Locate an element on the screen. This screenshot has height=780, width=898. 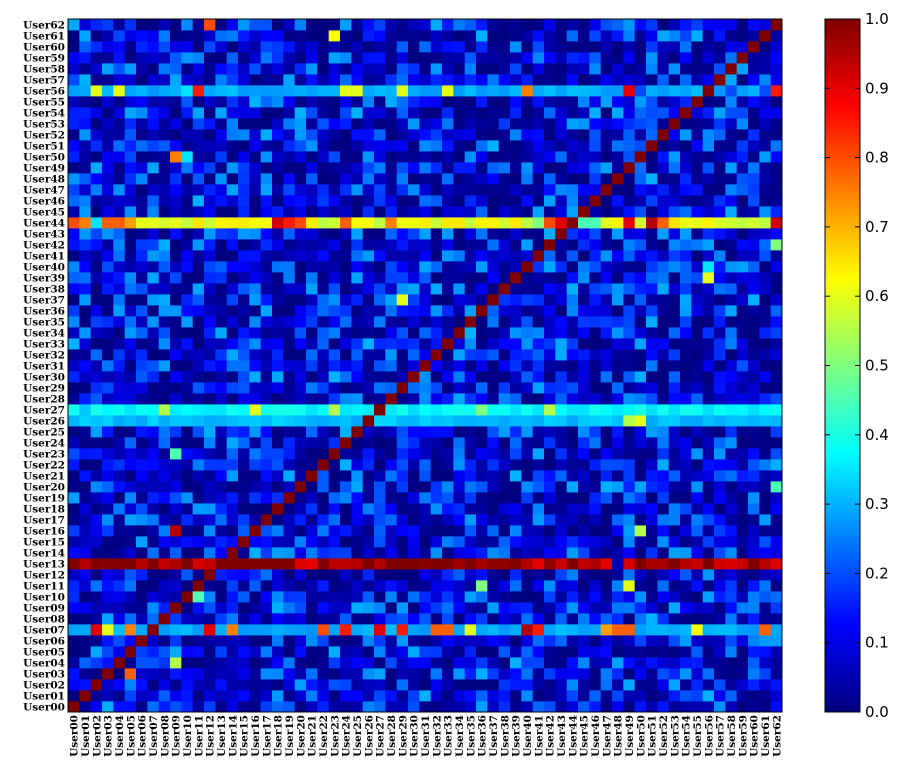
y-tick-label: User29 is located at coordinates (44, 389).